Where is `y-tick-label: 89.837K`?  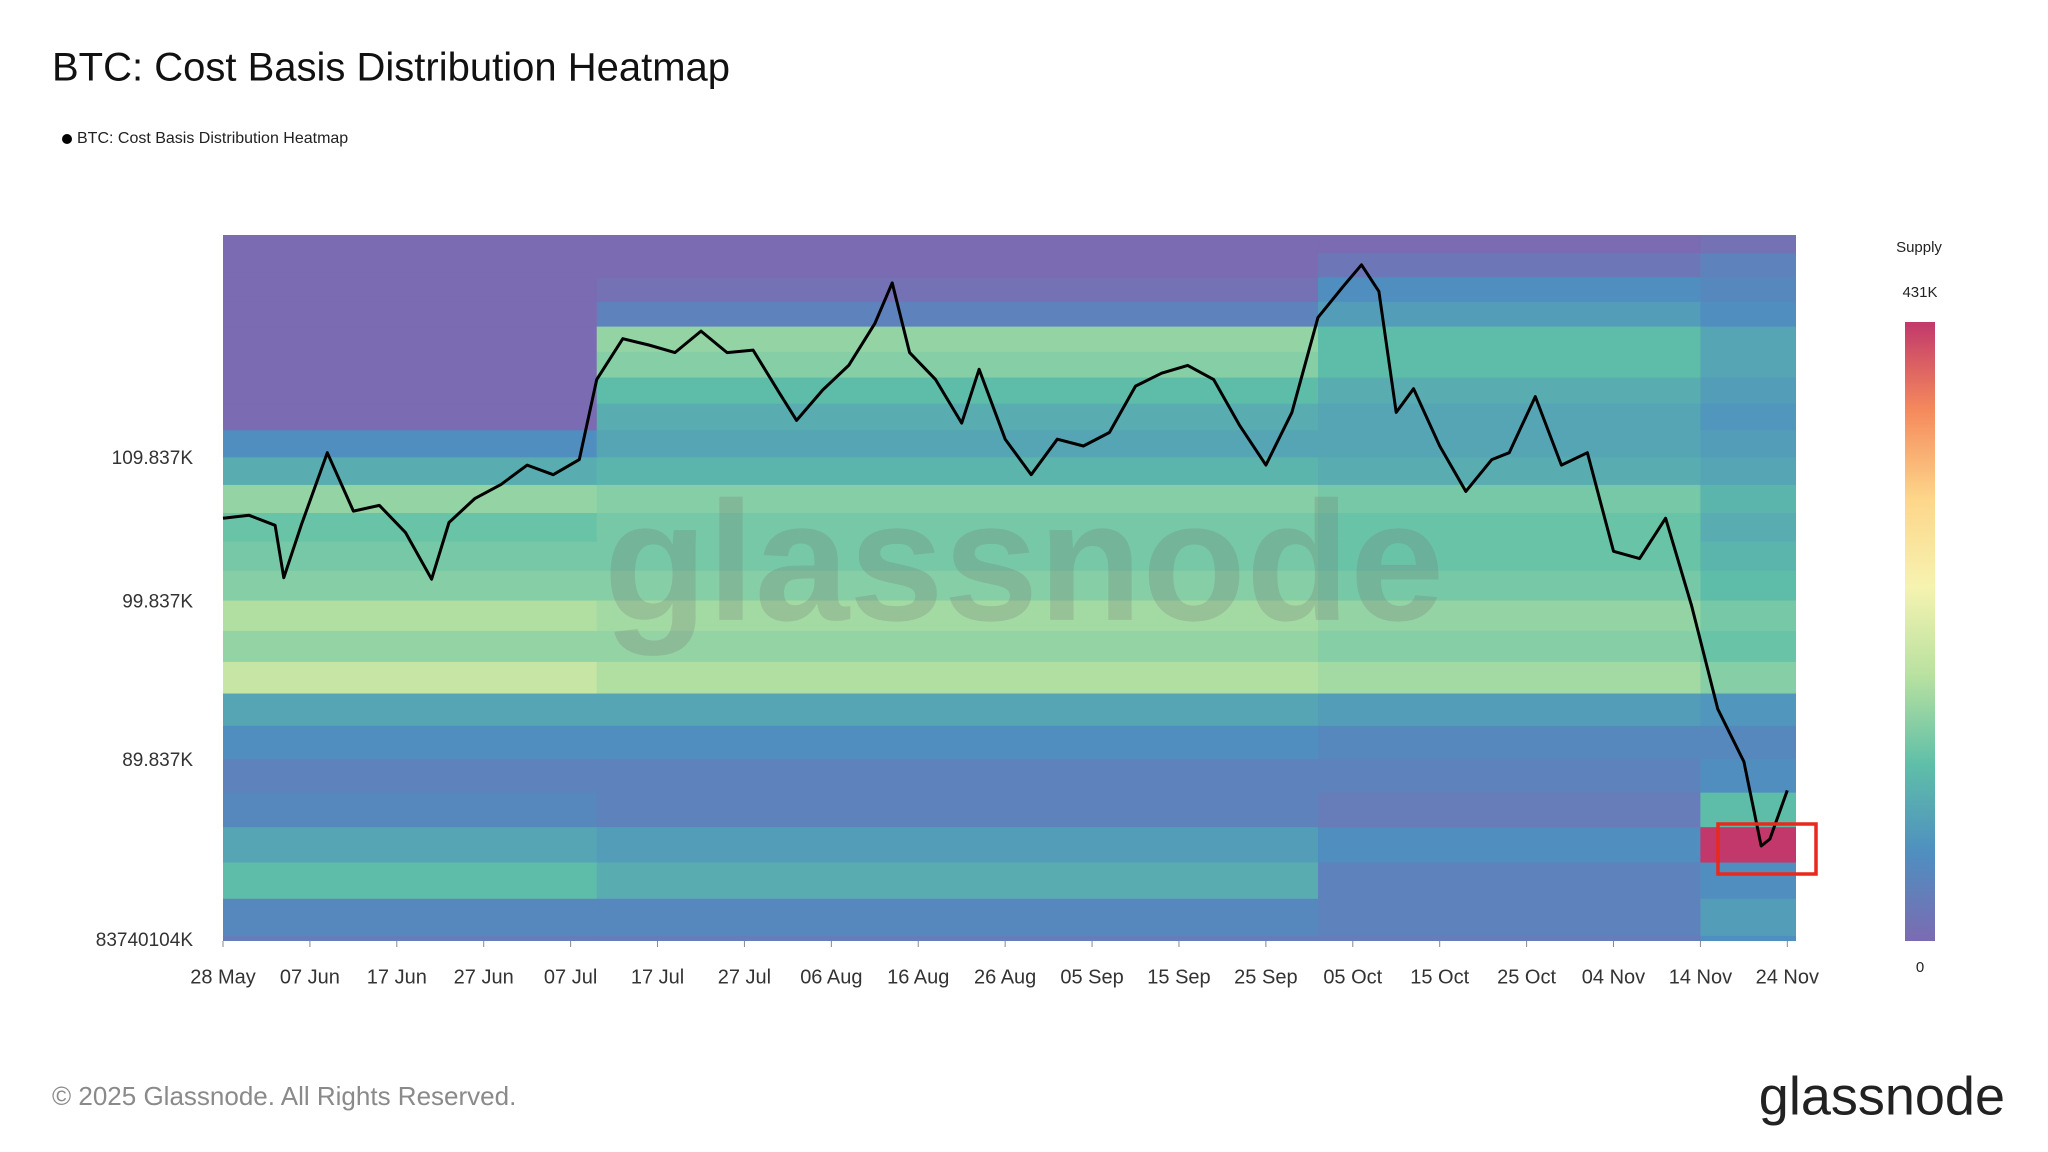 y-tick-label: 89.837K is located at coordinates (157, 760).